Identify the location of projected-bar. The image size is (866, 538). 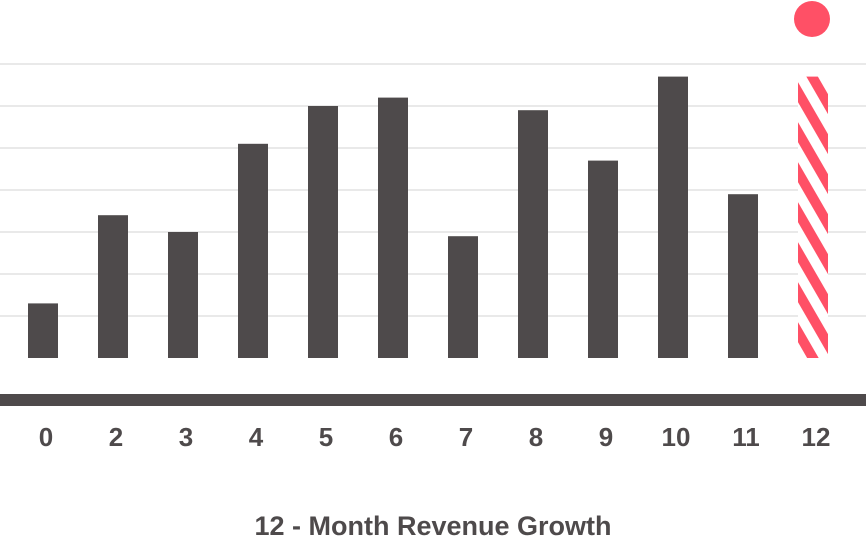
(813, 217).